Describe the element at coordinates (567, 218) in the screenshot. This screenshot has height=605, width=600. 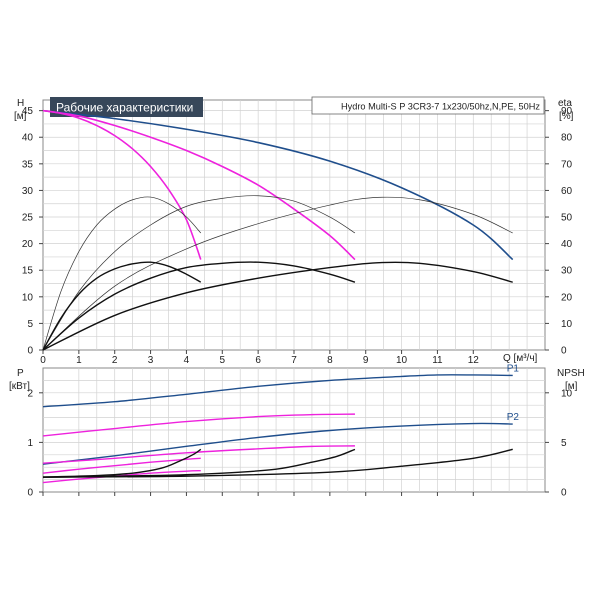
I see `eta-axis-tick-label: 50` at that location.